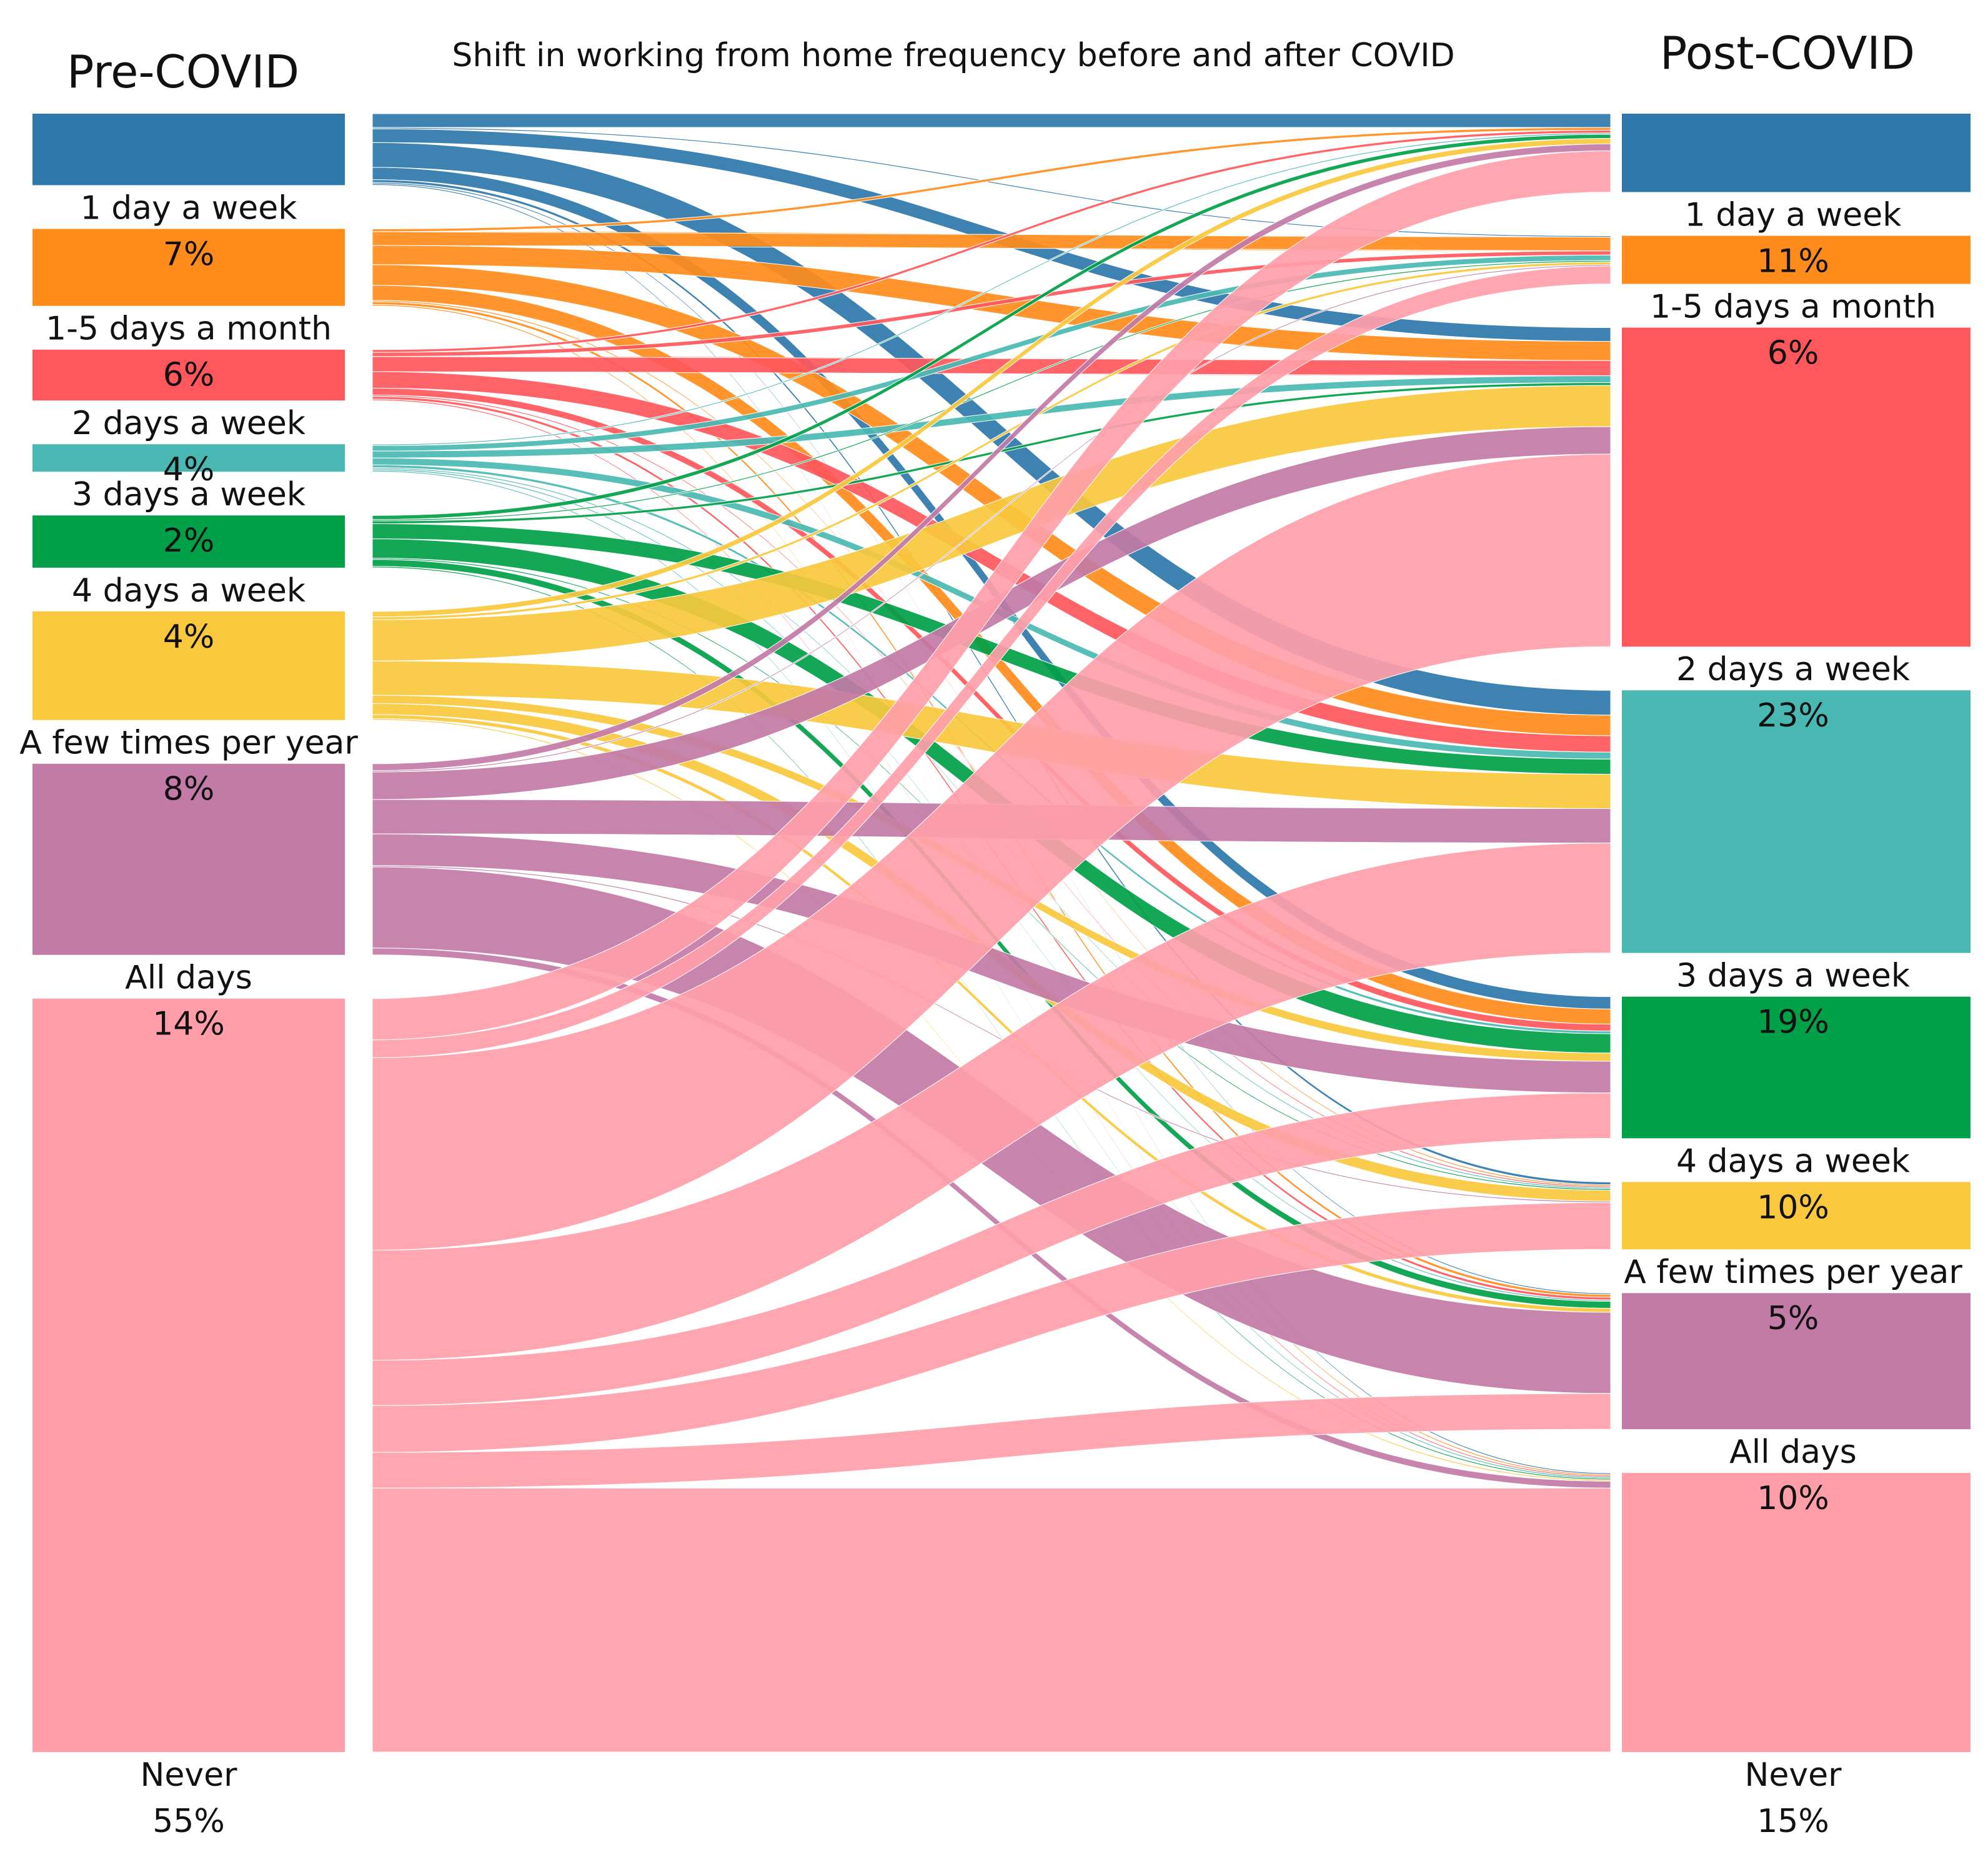 This screenshot has width=1988, height=1852. Describe the element at coordinates (189, 743) in the screenshot. I see `left-label-a-few-times-per-year: A few times per year` at that location.